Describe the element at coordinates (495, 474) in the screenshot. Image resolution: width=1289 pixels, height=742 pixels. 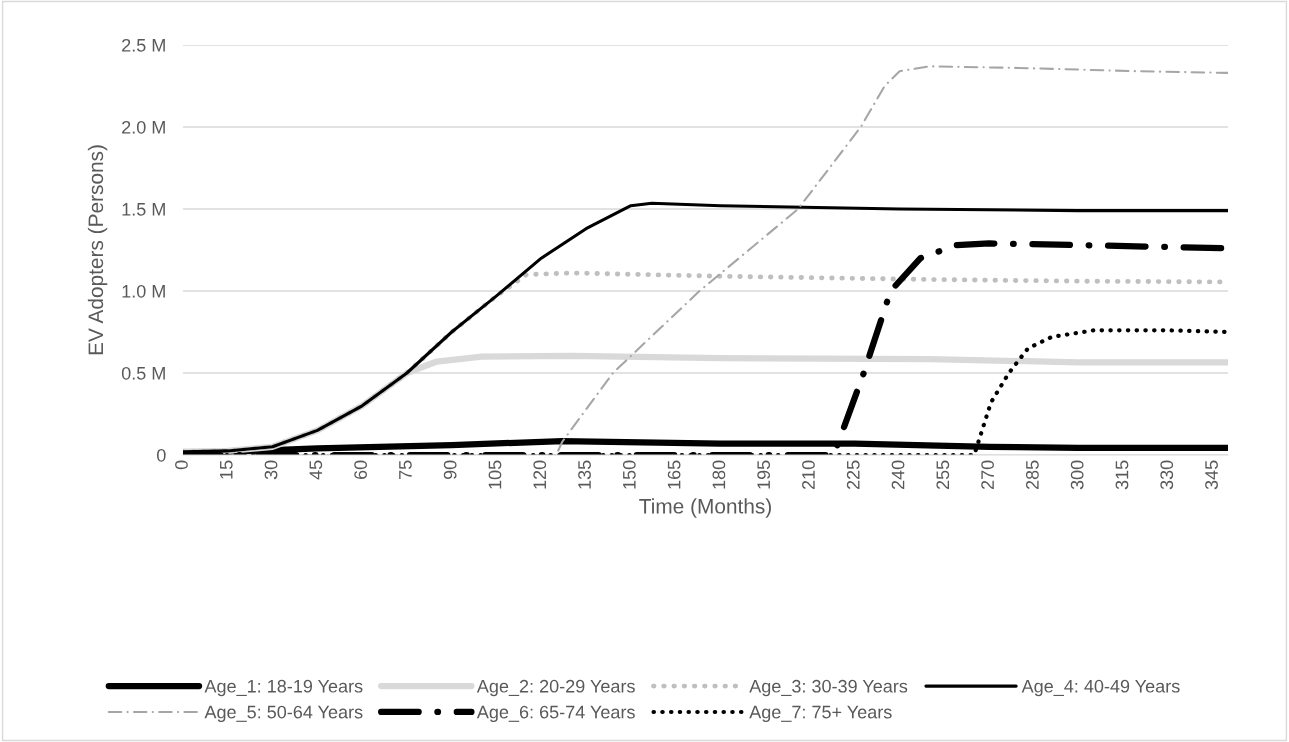
I see `x-tick-label: 105` at that location.